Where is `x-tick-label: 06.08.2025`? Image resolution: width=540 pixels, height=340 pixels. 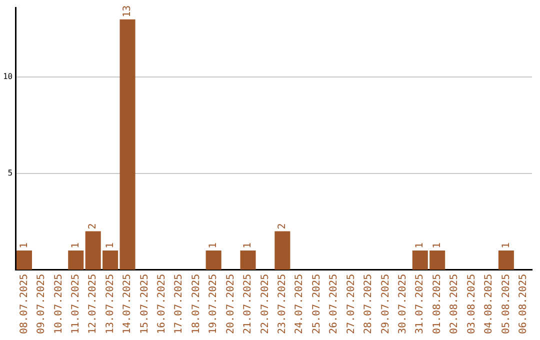
x-tick-label: 06.08.2025 is located at coordinates (523, 304).